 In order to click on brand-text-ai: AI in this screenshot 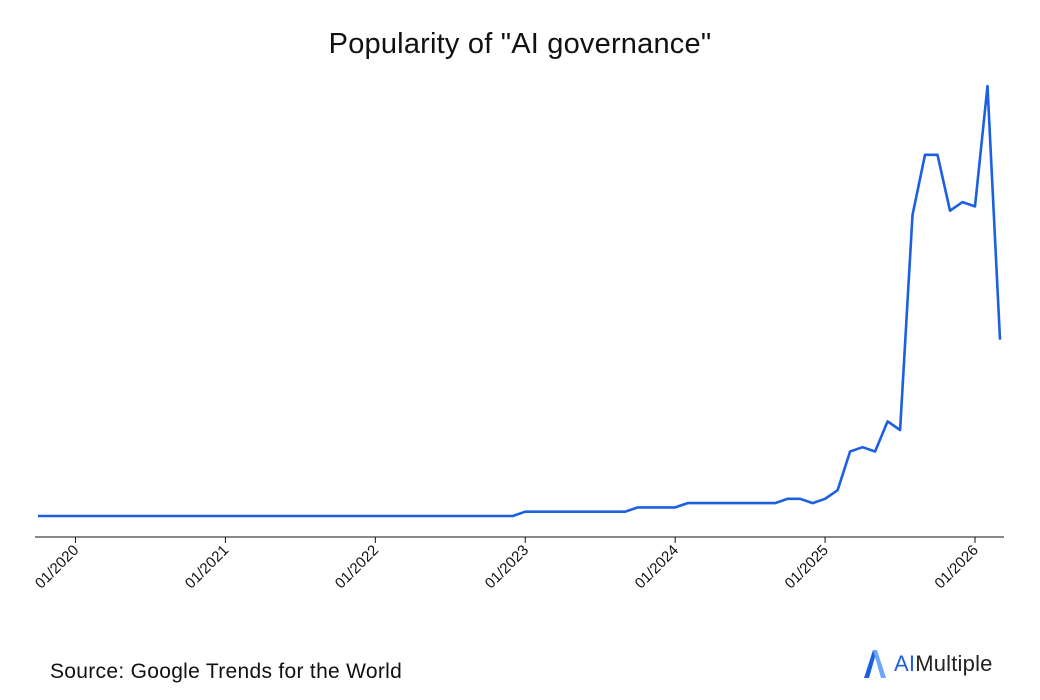, I will do `click(905, 663)`.